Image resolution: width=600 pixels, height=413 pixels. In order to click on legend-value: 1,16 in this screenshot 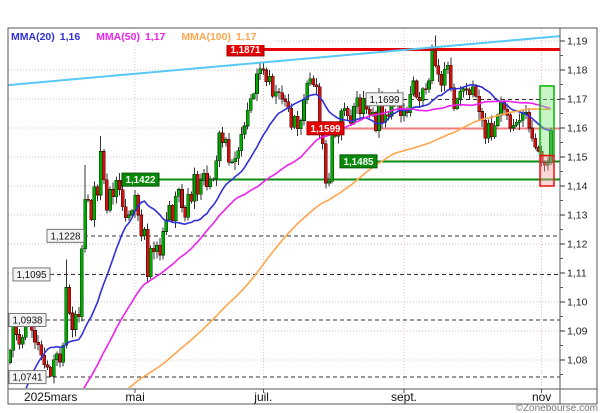, I will do `click(70, 37)`.